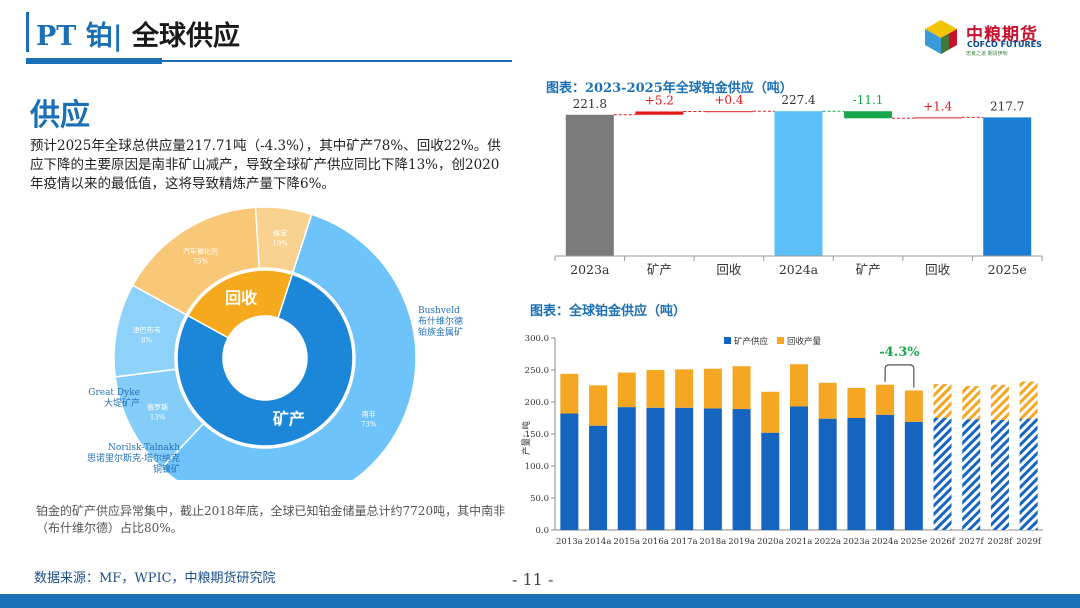 This screenshot has width=1080, height=608. I want to click on bar-y-tick-label: 150.0, so click(537, 435).